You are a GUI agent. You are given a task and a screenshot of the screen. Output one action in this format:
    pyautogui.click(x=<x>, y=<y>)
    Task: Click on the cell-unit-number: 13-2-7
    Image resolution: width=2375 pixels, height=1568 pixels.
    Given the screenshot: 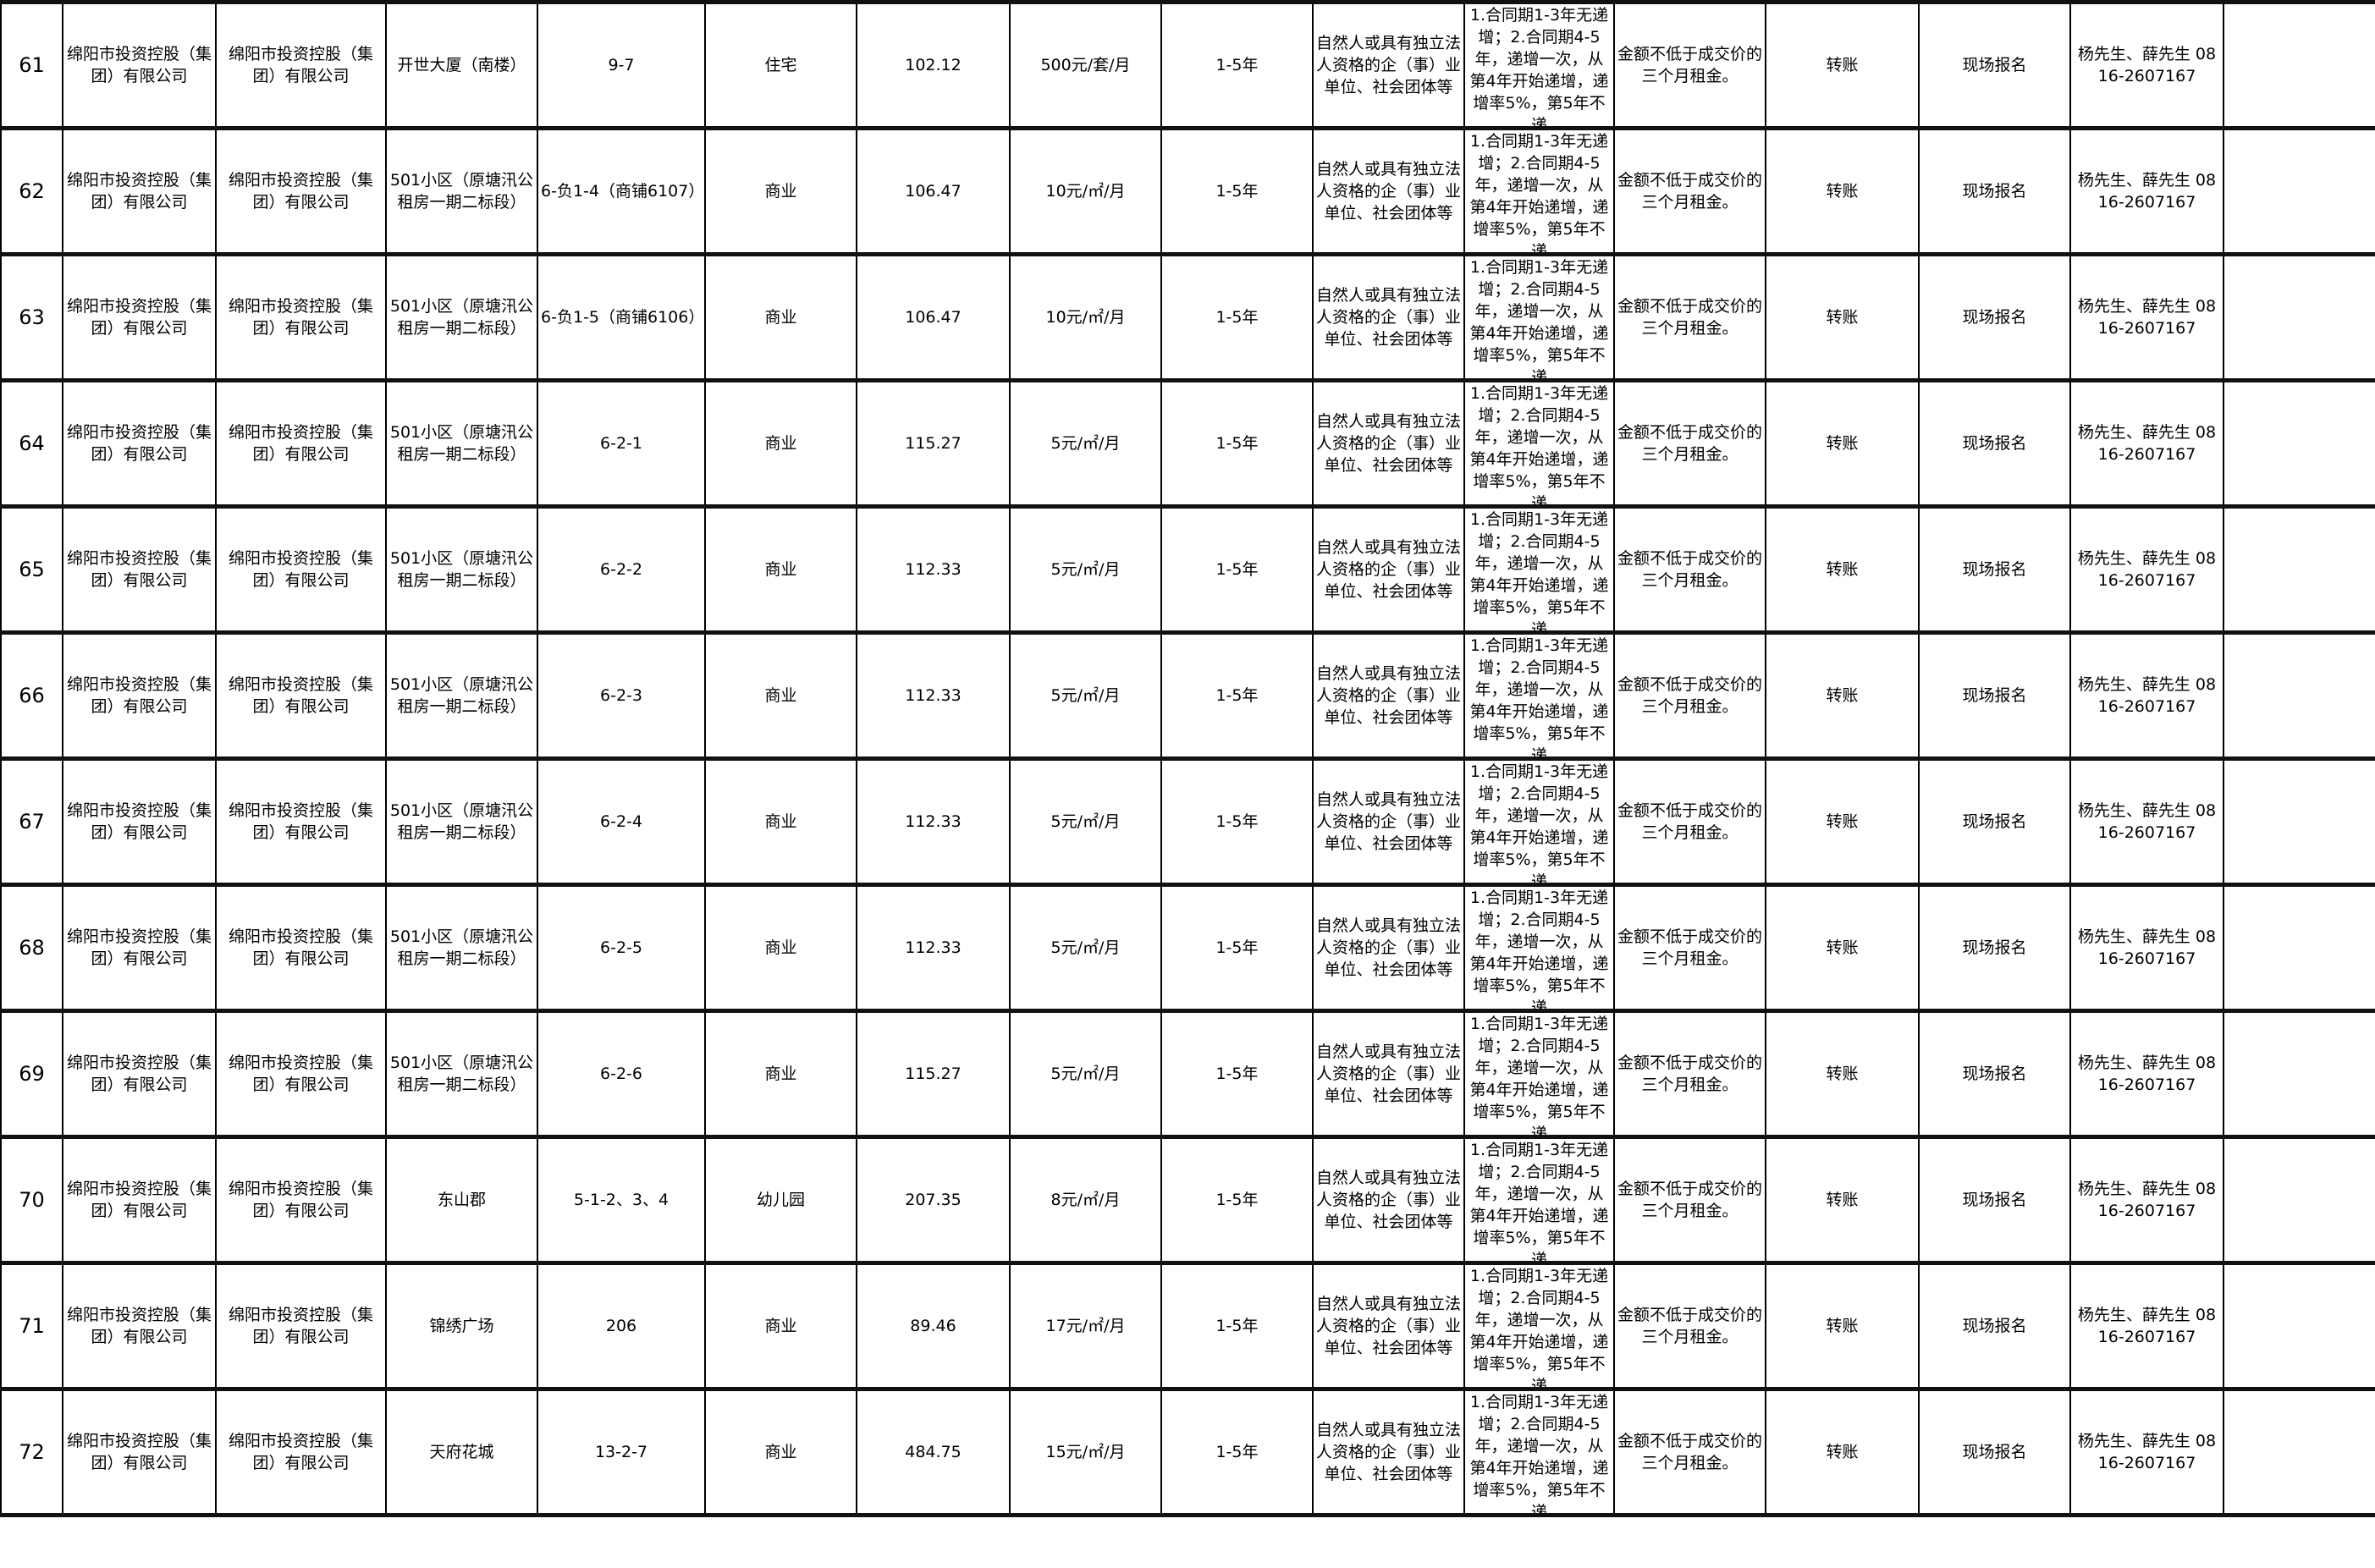 What is the action you would take?
    pyautogui.click(x=621, y=1452)
    